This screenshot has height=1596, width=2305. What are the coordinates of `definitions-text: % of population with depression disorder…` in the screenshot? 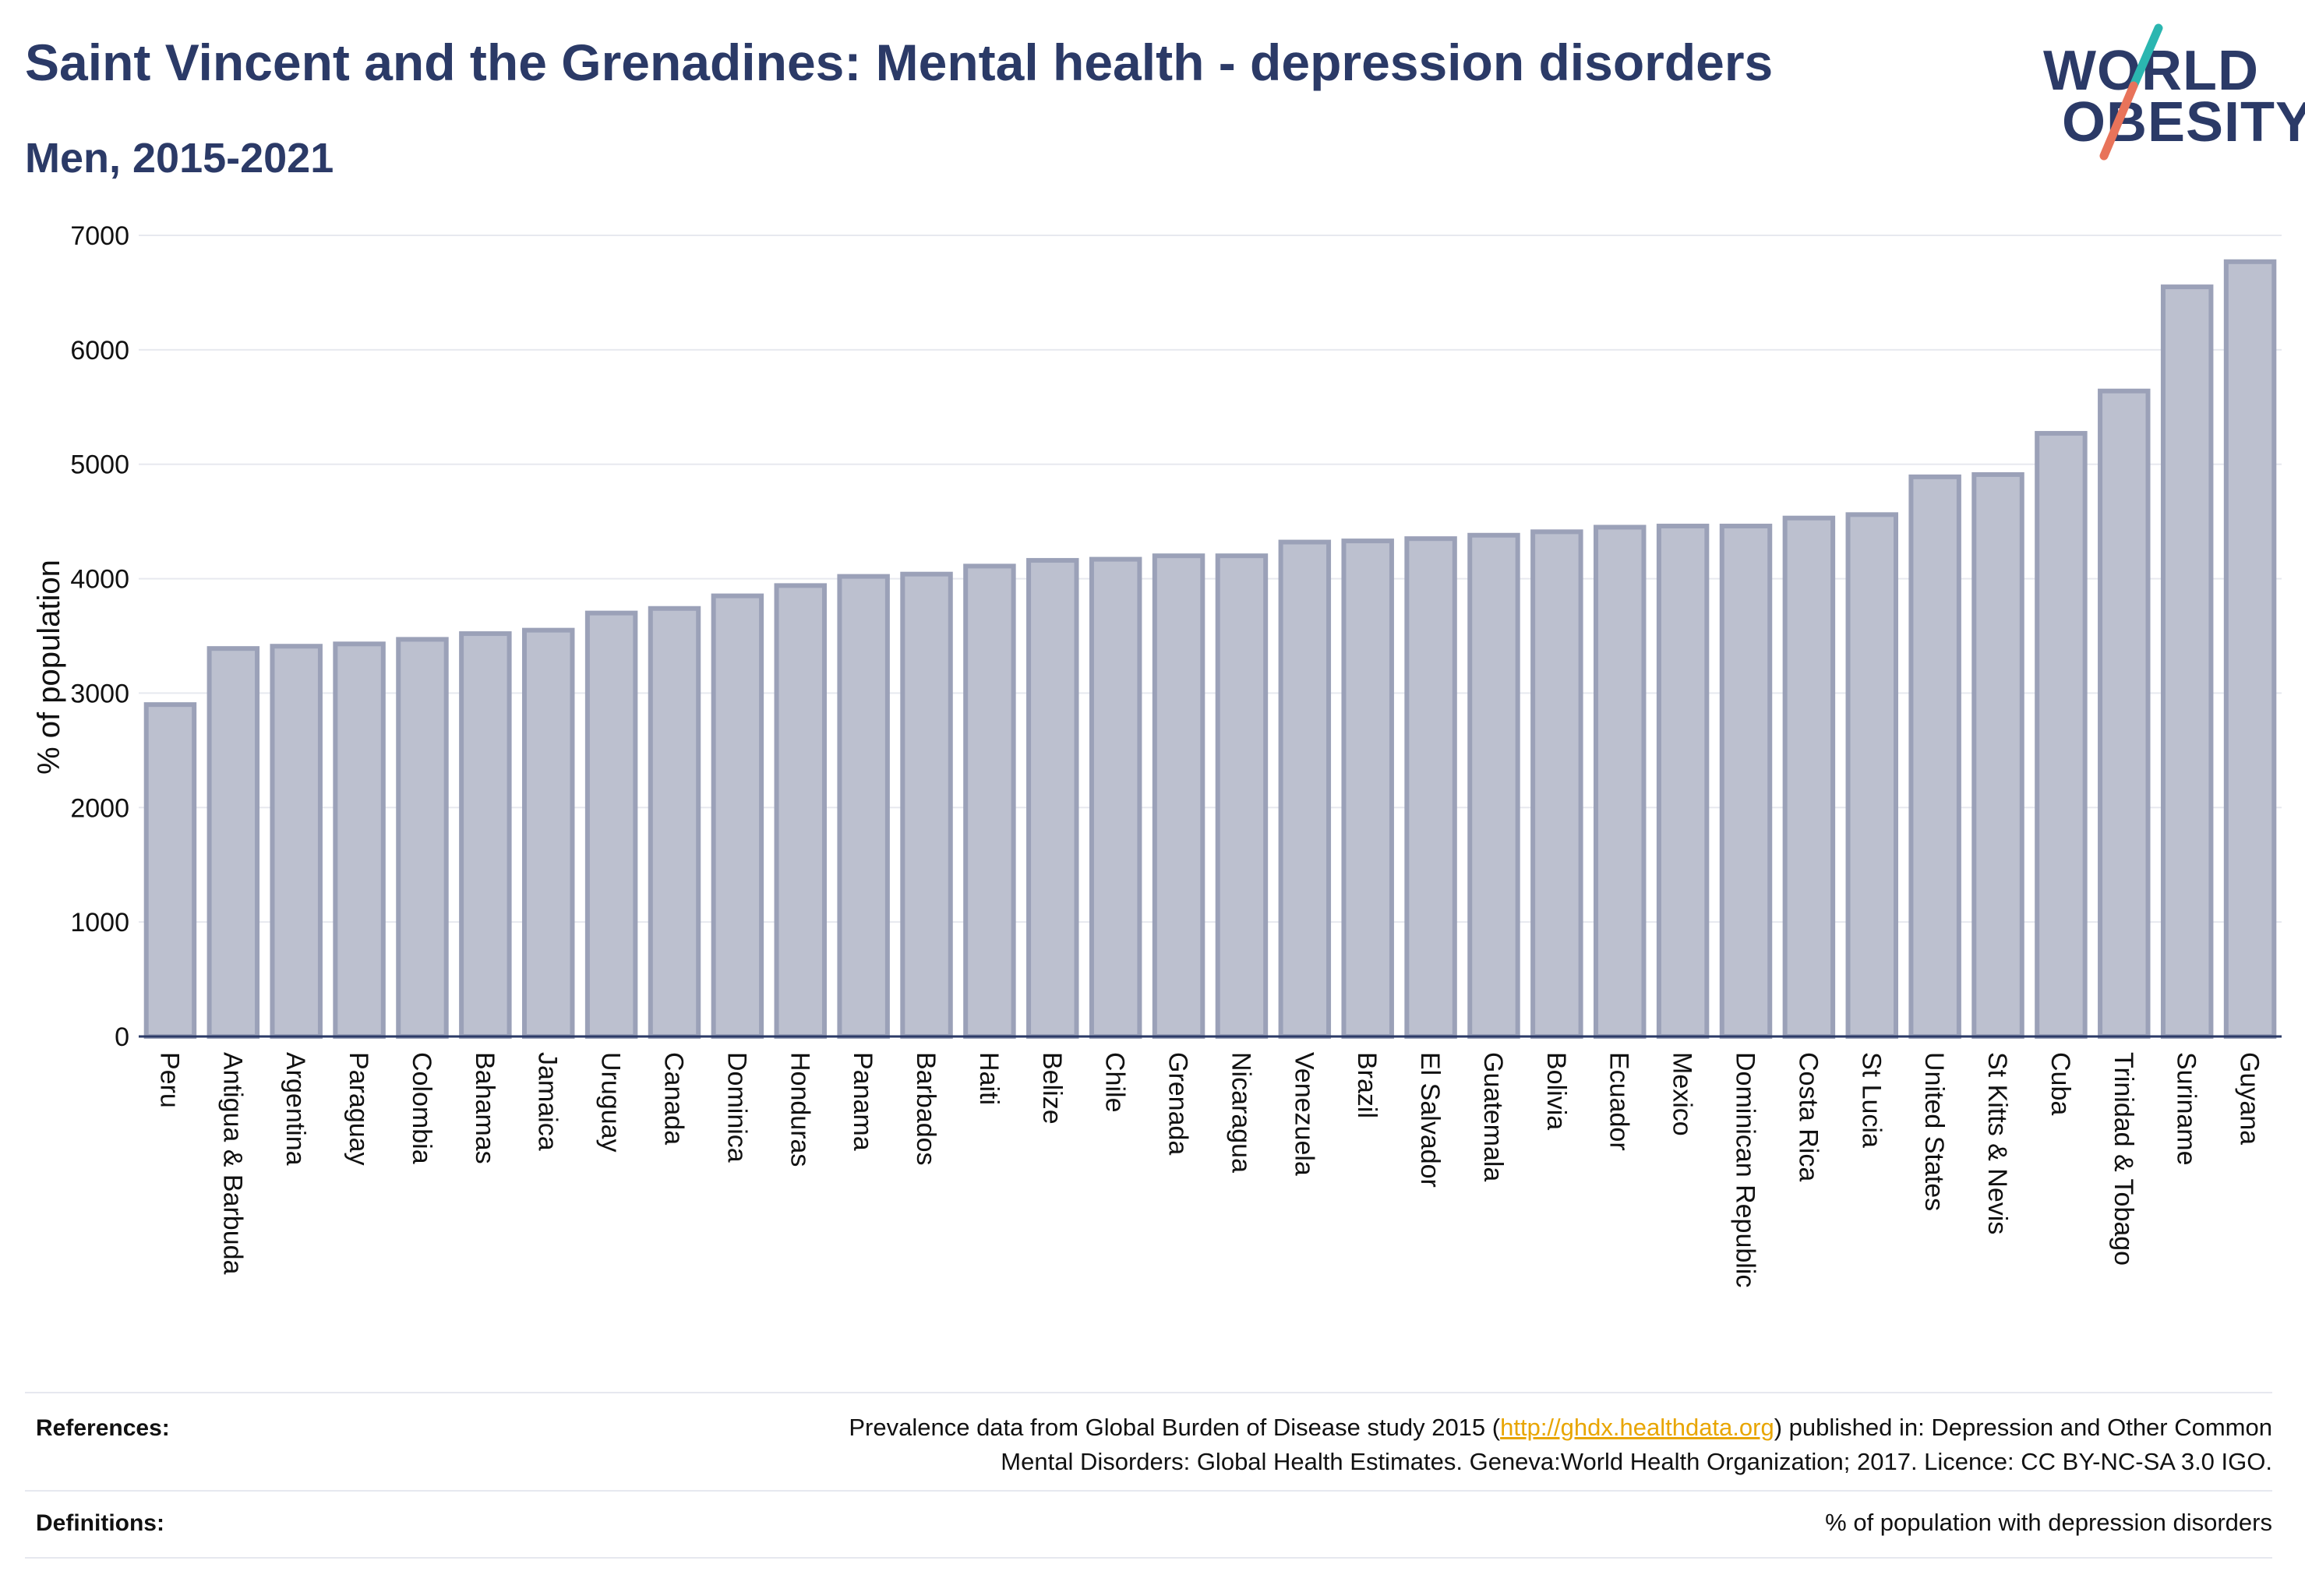 It's located at (2048, 1522).